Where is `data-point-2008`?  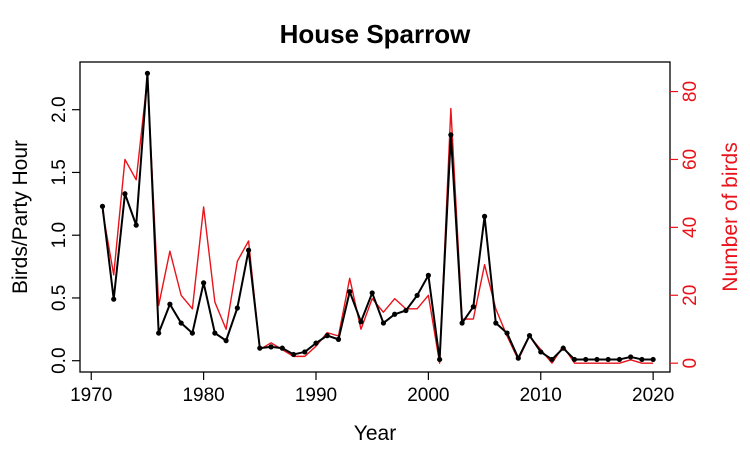
data-point-2008 is located at coordinates (518, 358).